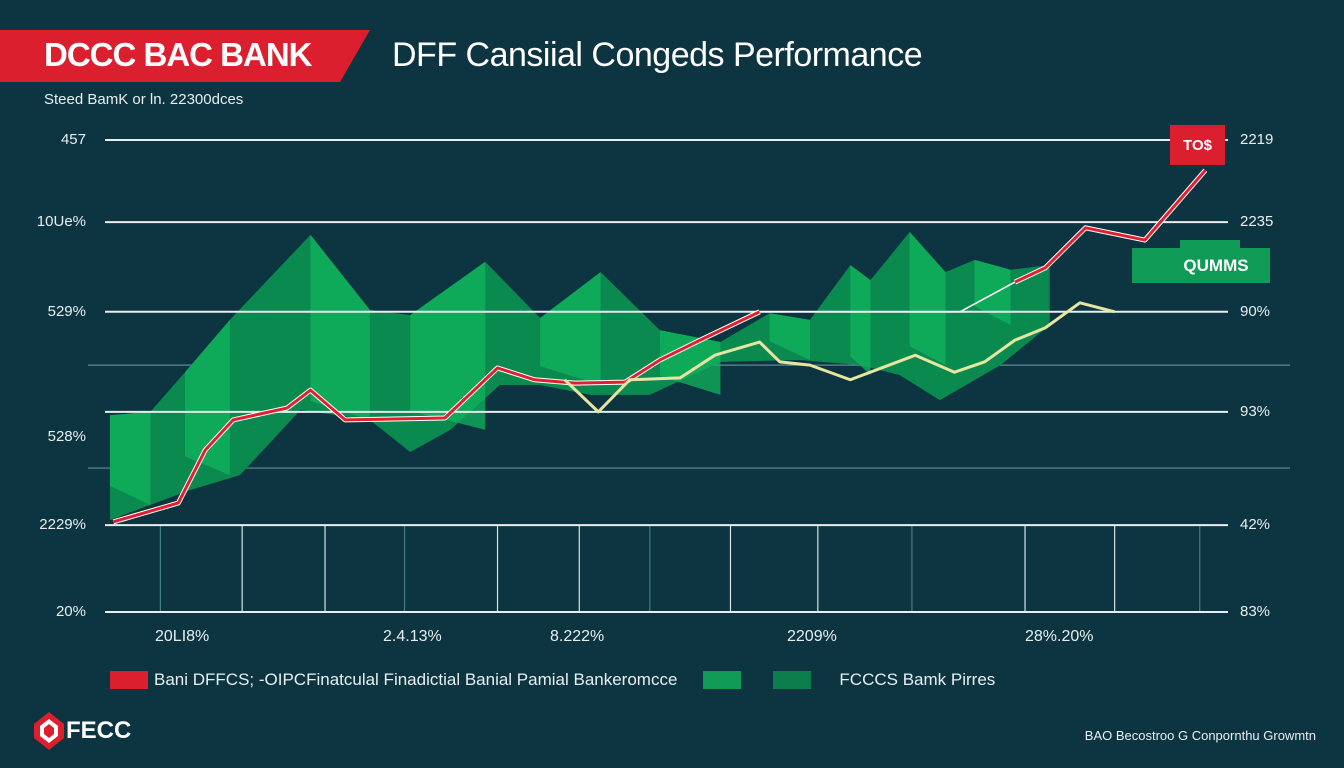  Describe the element at coordinates (73, 139) in the screenshot. I see `y-tick-left: 457` at that location.